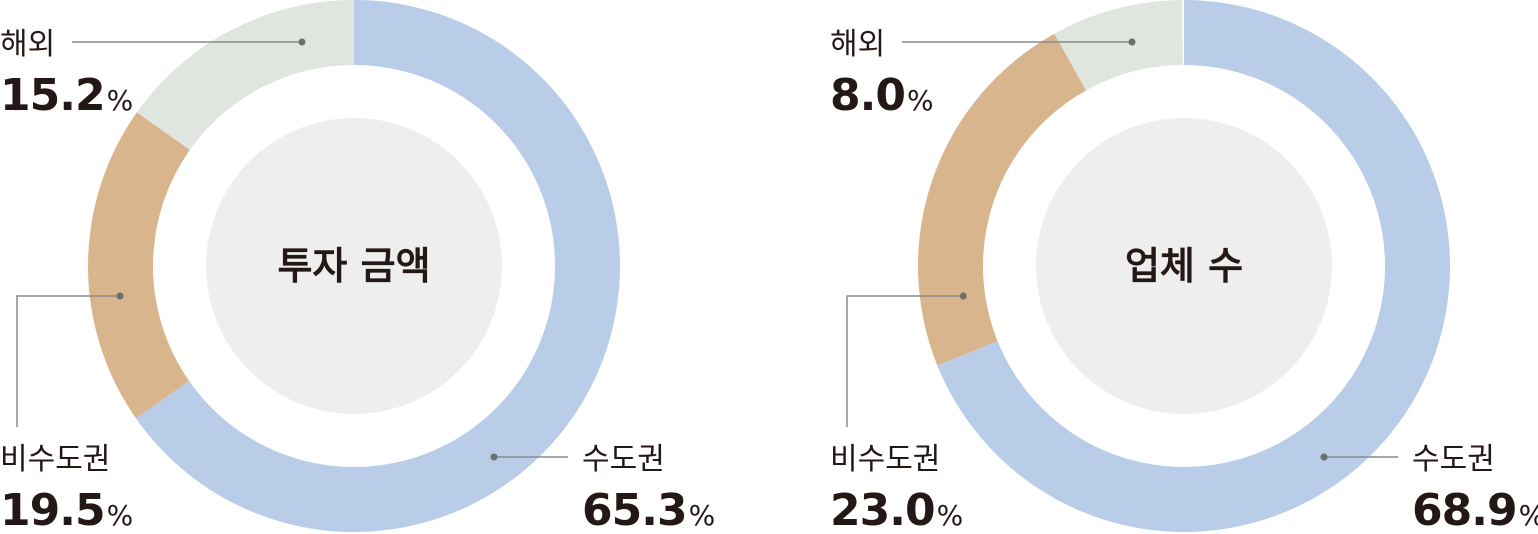 The height and width of the screenshot is (534, 1538). I want to click on slice-value: 19.5%, so click(66, 509).